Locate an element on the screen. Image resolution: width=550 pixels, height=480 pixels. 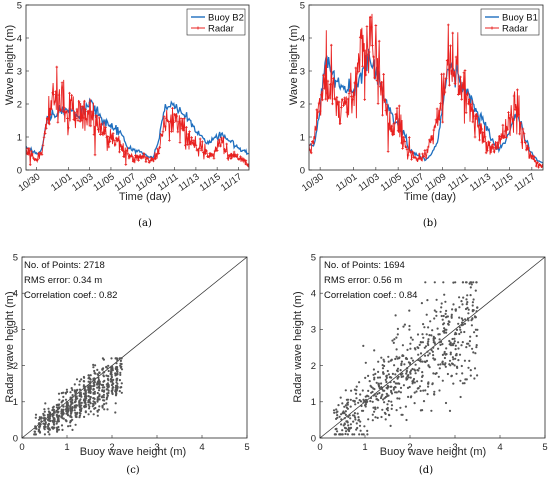
panel-a-ytick-label: 3 is located at coordinates (19, 71).